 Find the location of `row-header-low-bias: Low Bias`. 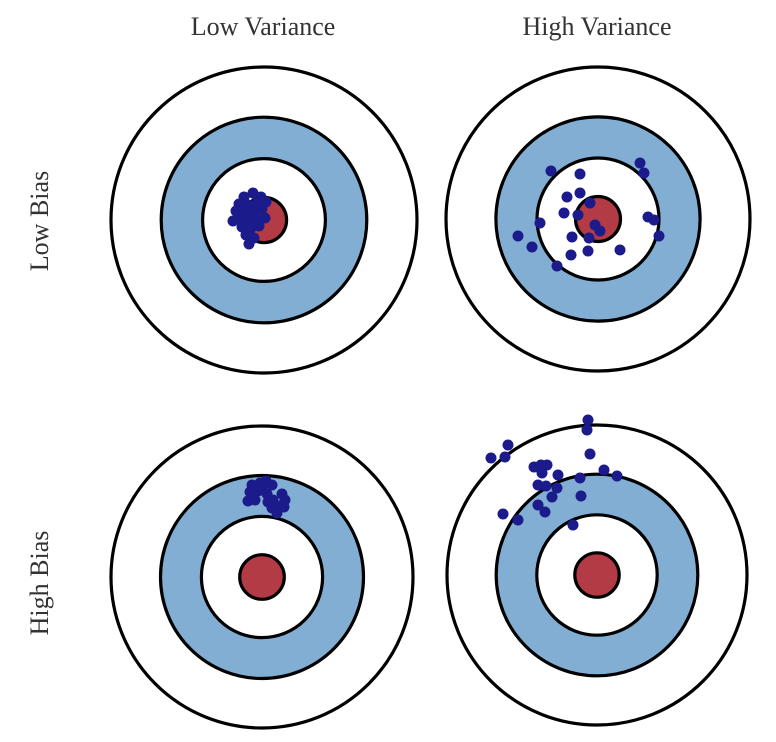

row-header-low-bias: Low Bias is located at coordinates (39, 221).